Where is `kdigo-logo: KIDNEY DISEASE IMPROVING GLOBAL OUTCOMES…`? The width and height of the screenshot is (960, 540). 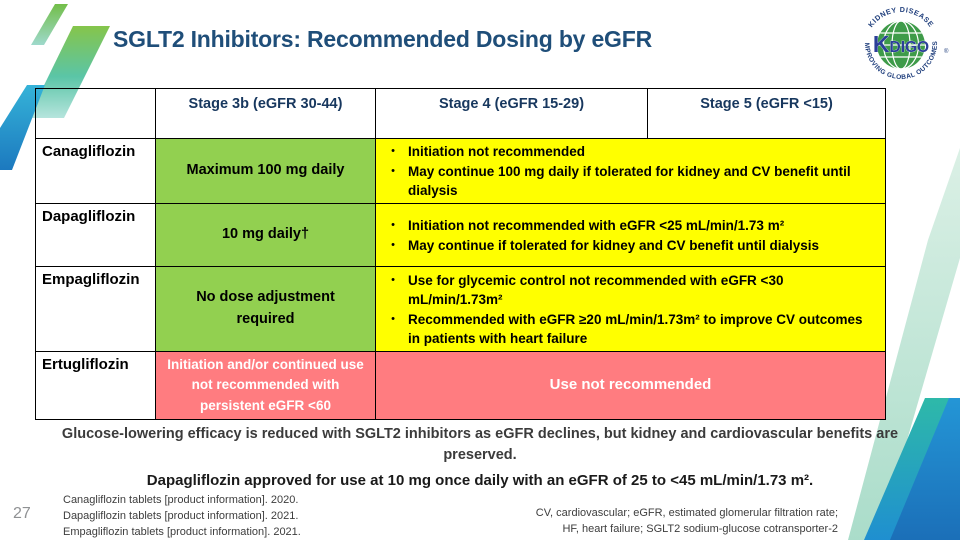
kdigo-logo: KIDNEY DISEASE IMPROVING GLOBAL OUTCOMES… is located at coordinates (899, 42).